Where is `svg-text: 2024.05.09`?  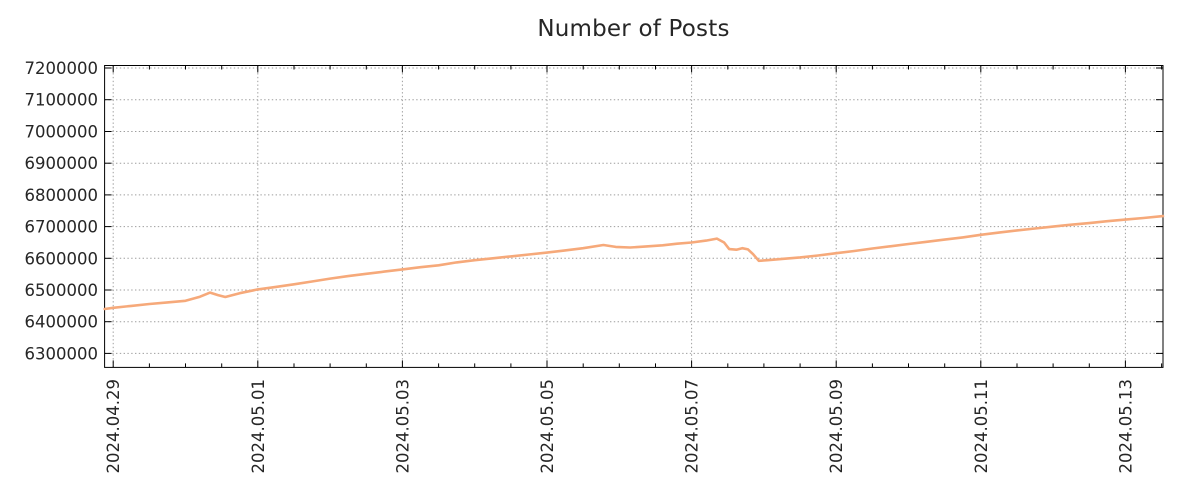 svg-text: 2024.05.09 is located at coordinates (836, 426).